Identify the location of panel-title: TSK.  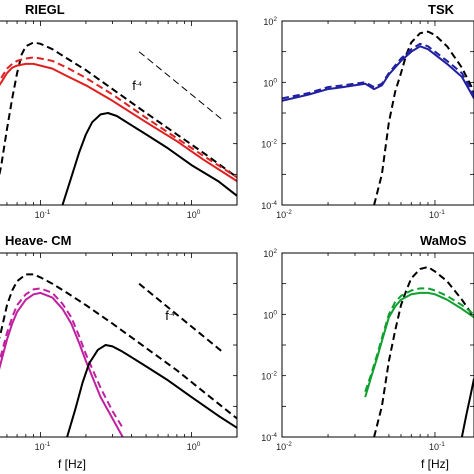
(441, 9).